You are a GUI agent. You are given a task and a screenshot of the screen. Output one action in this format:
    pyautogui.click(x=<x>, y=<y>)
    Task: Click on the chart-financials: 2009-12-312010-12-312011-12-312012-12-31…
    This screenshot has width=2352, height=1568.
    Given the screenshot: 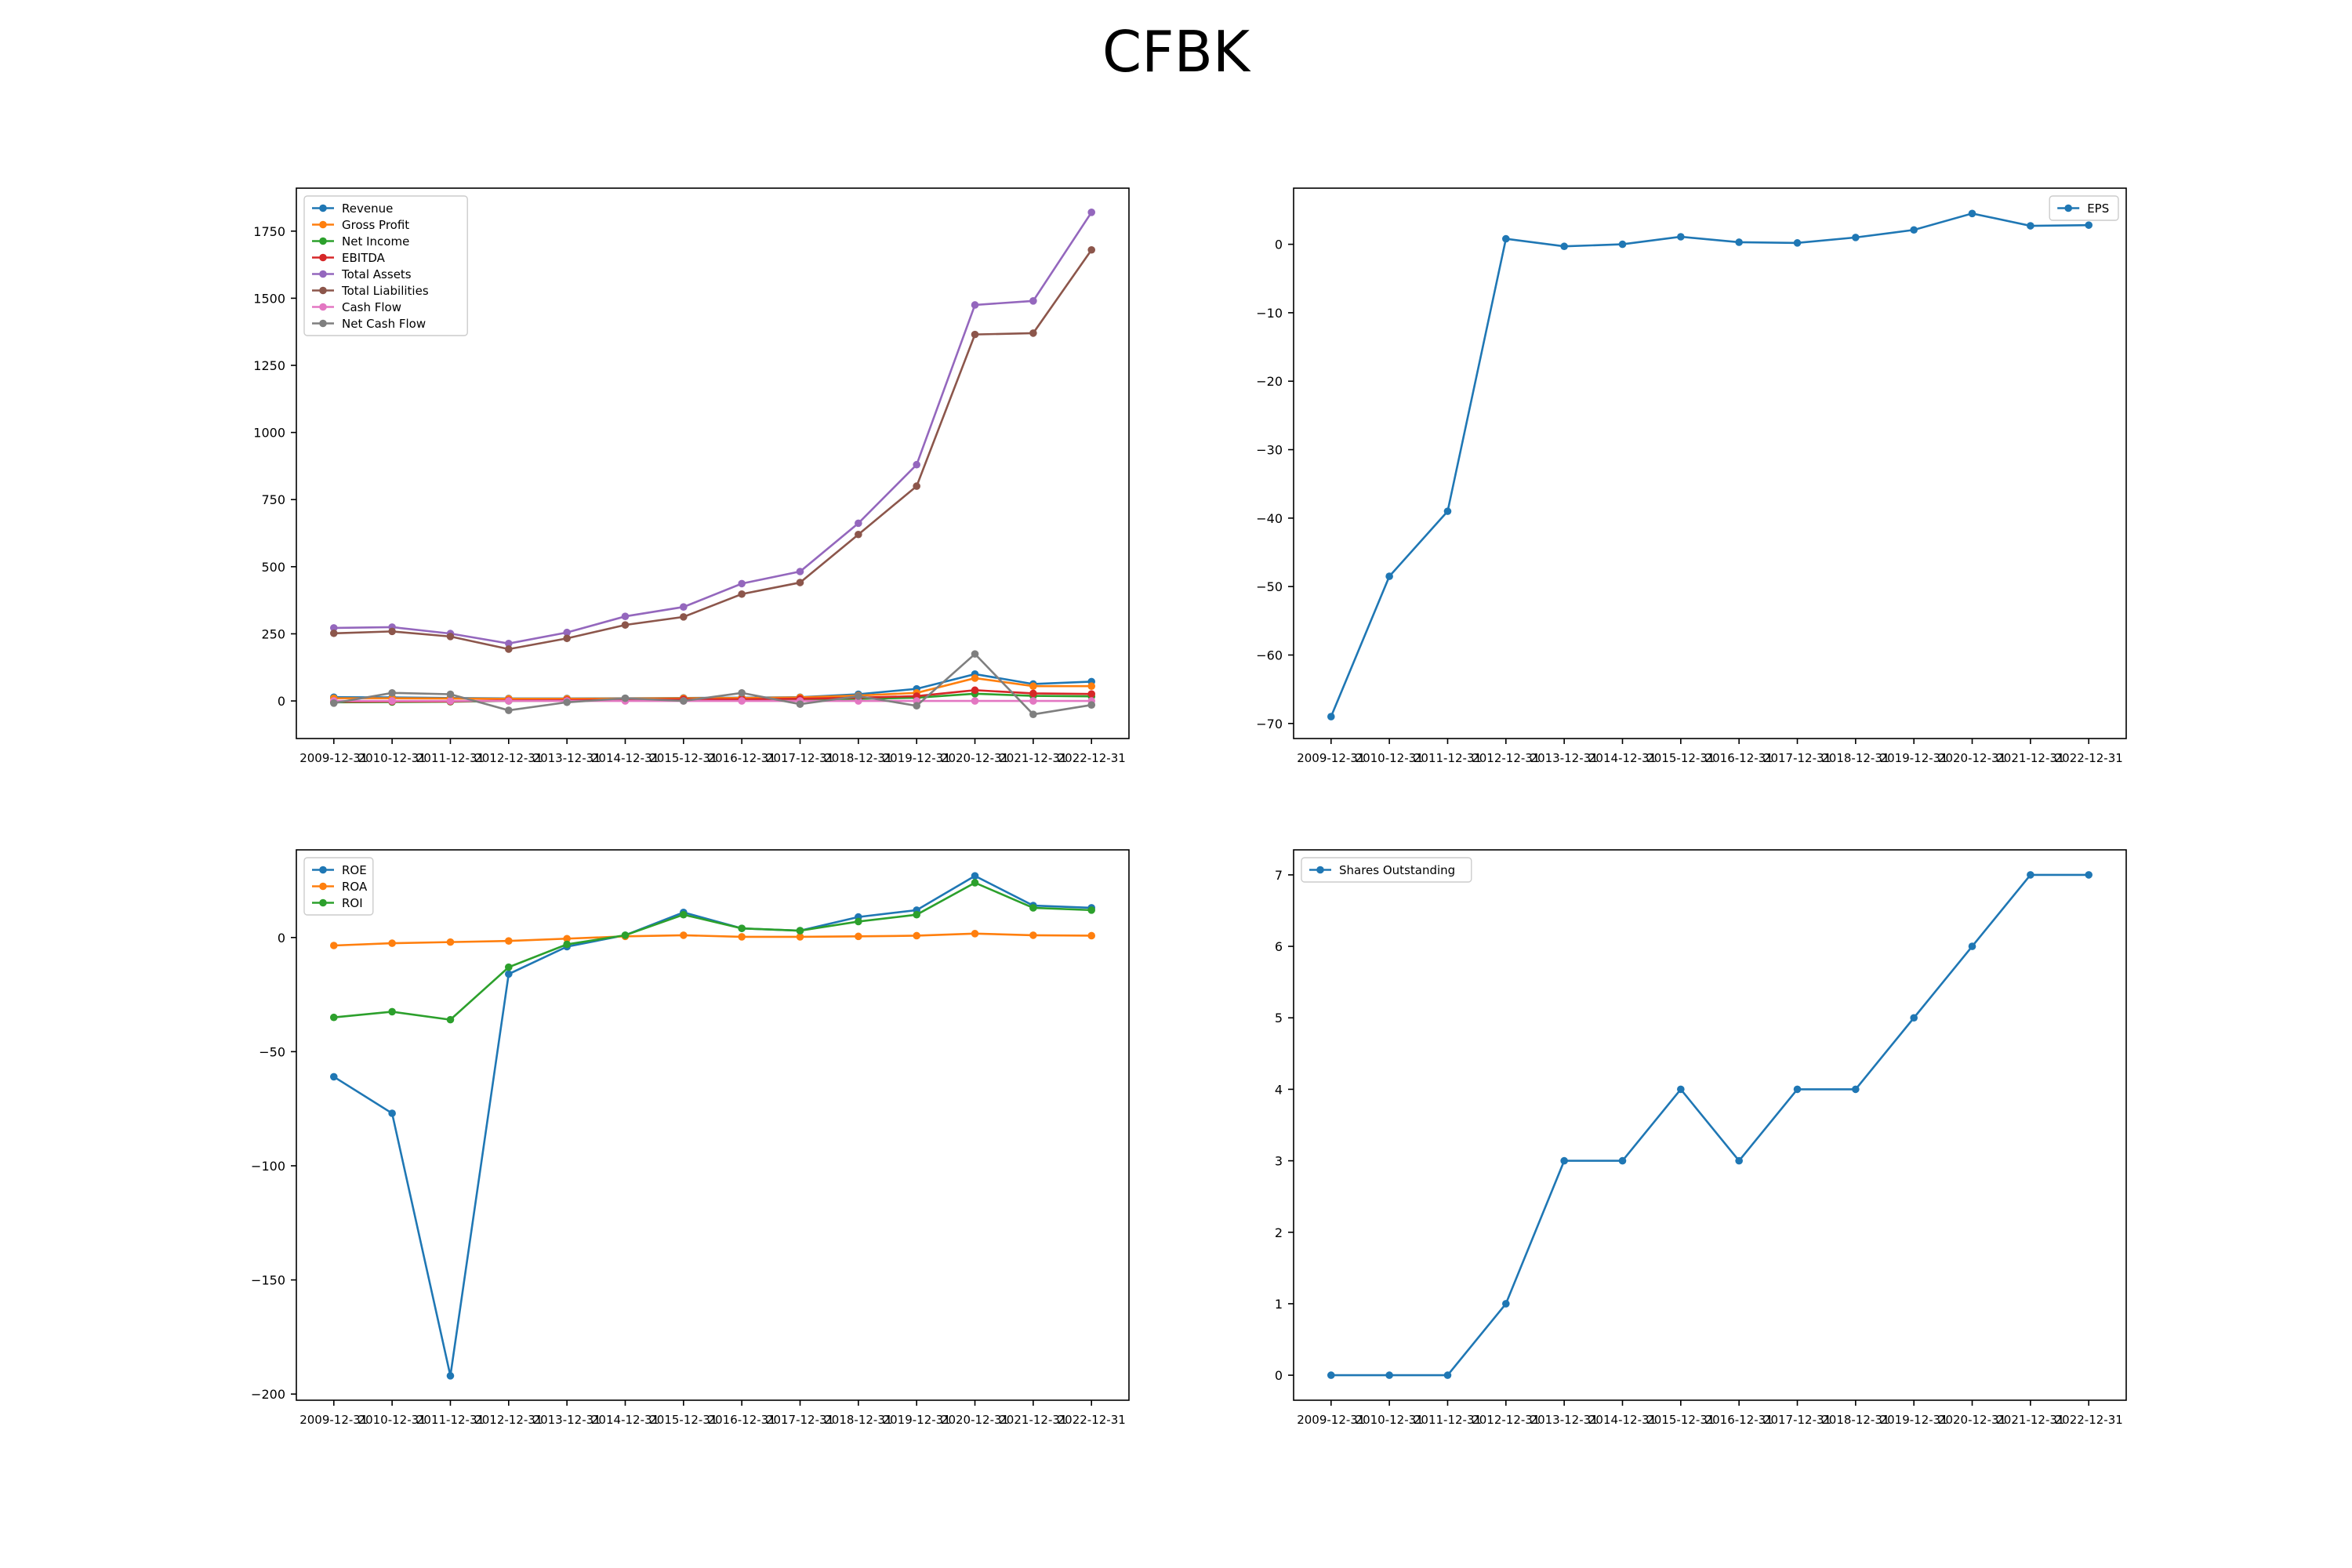 What is the action you would take?
    pyautogui.click(x=691, y=476)
    